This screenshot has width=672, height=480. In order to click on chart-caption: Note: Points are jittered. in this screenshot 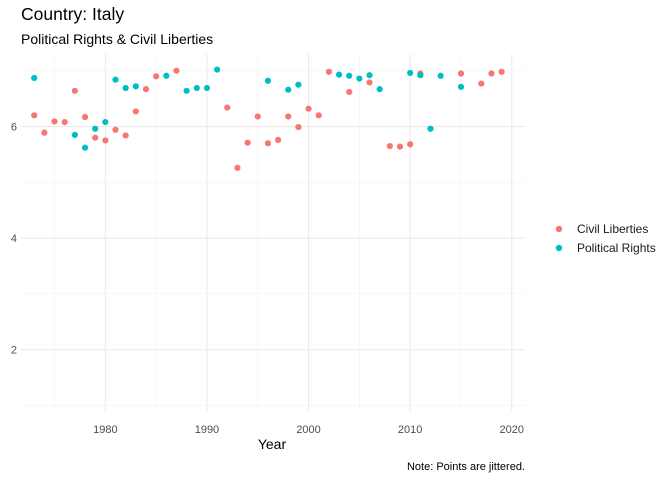, I will do `click(466, 467)`.